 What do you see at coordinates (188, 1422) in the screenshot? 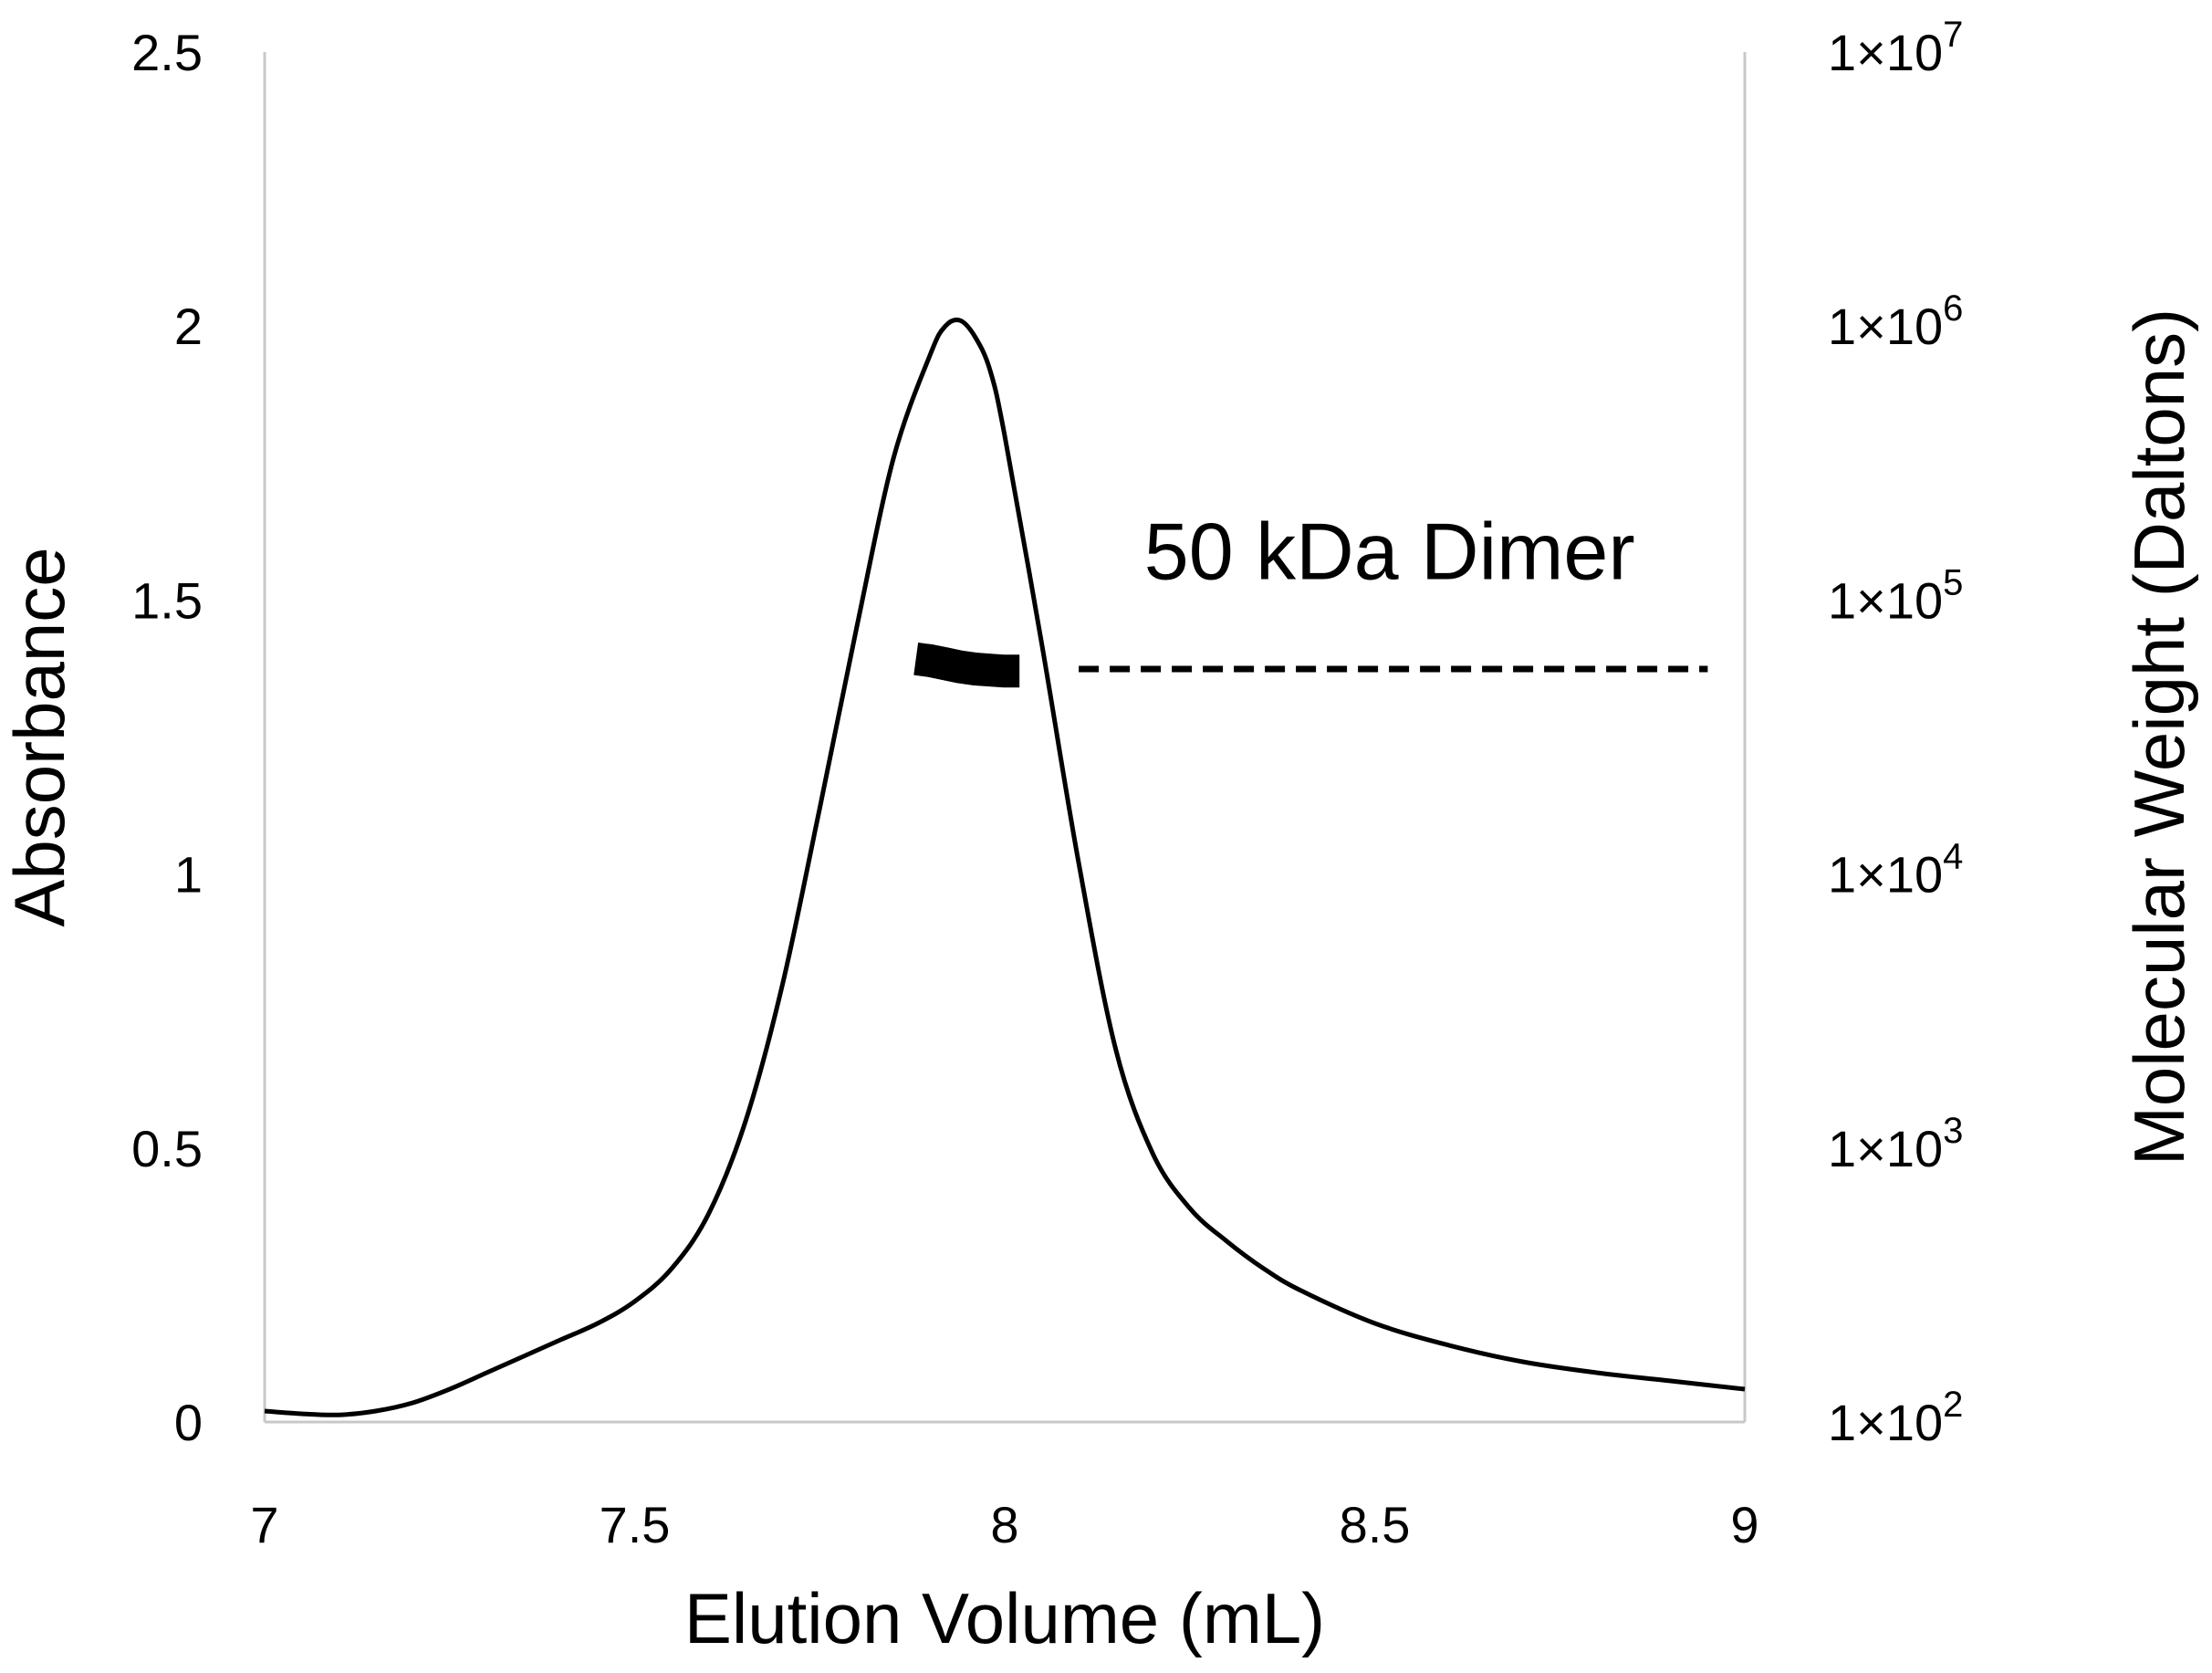
I see `y-tick-label: 0` at bounding box center [188, 1422].